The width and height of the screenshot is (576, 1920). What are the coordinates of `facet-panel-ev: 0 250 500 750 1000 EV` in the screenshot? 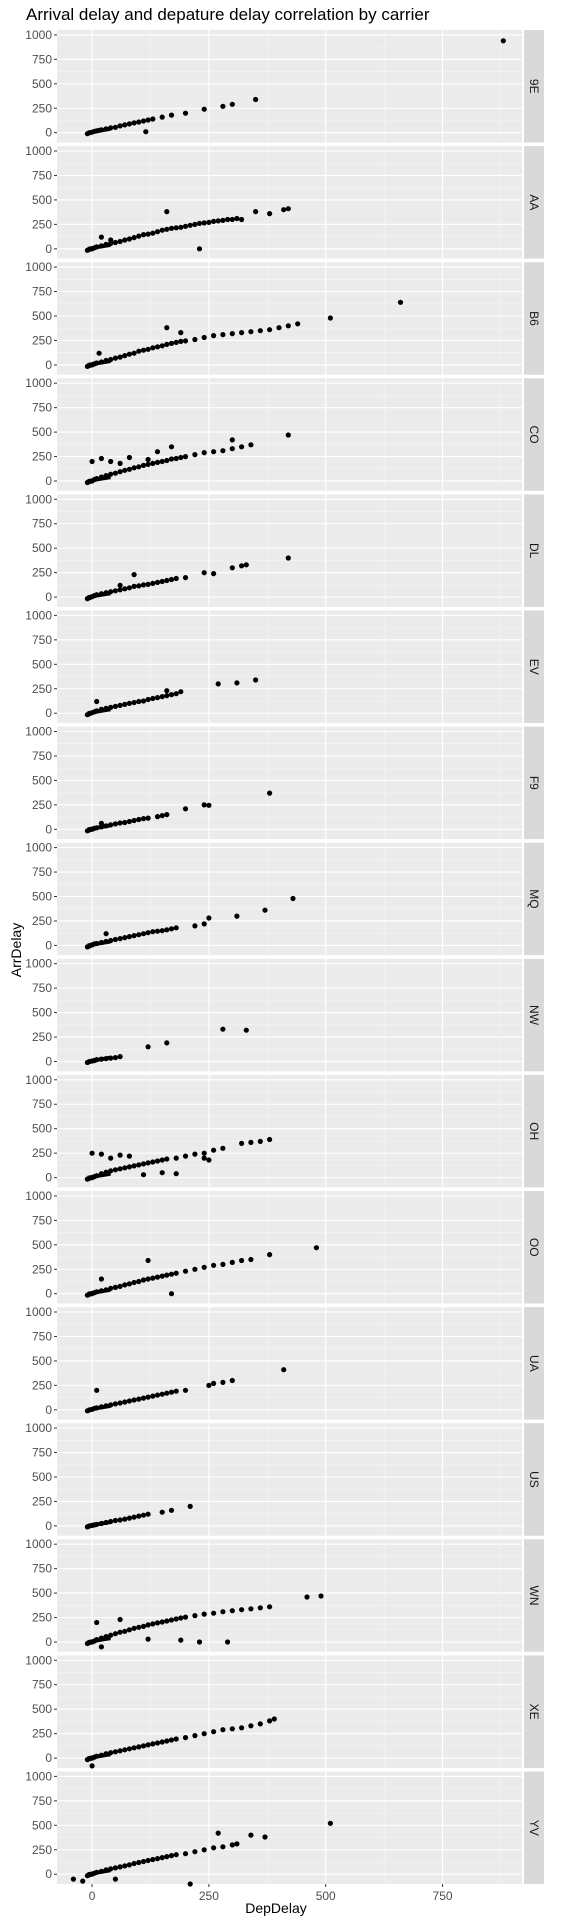 It's located at (284, 665).